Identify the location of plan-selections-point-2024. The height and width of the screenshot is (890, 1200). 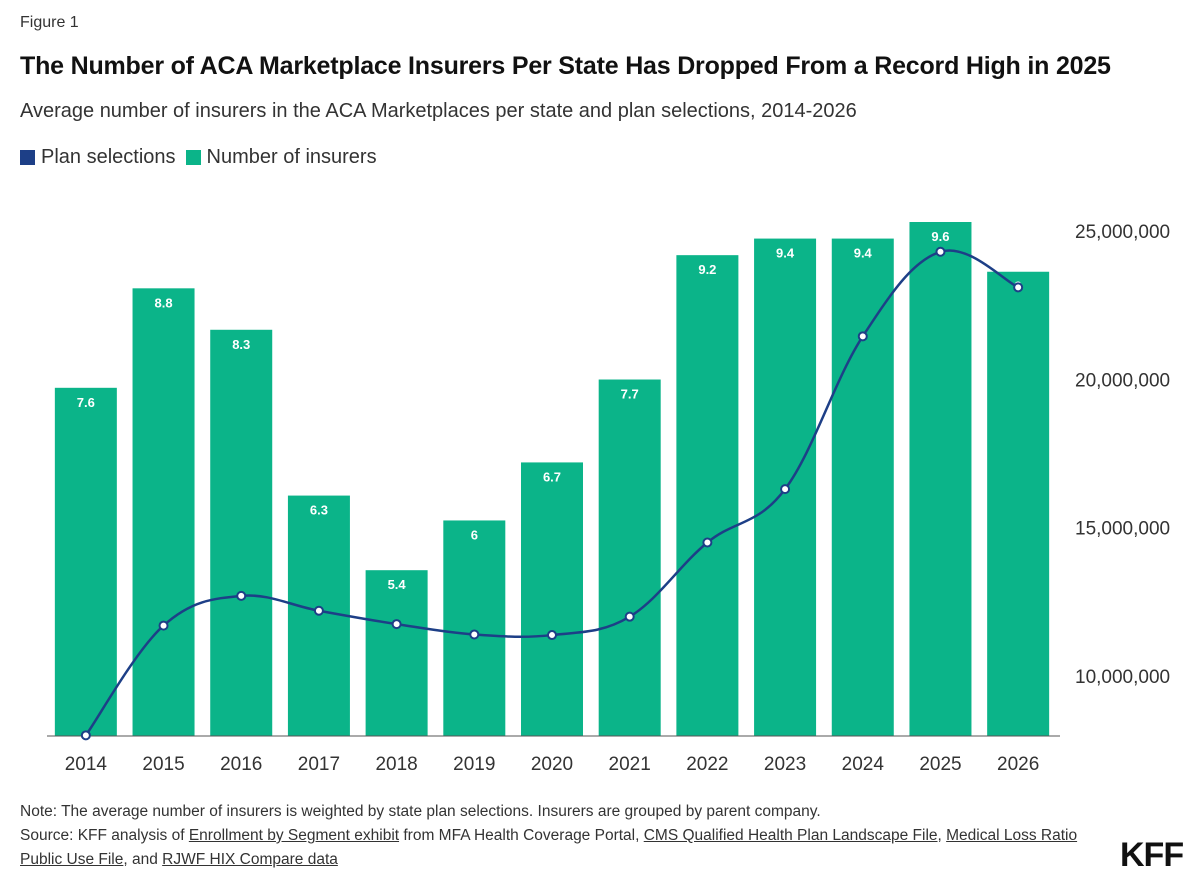
(862, 336).